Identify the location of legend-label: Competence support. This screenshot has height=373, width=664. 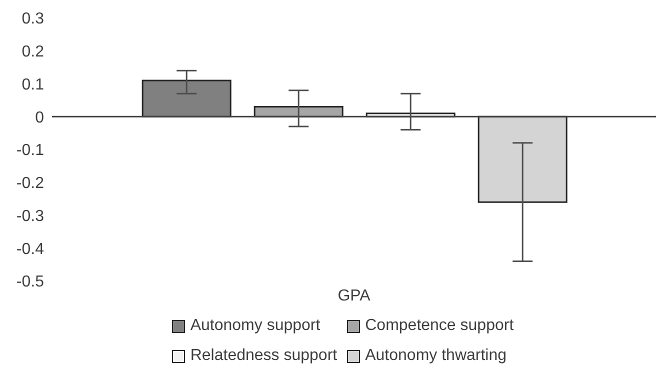
(439, 326).